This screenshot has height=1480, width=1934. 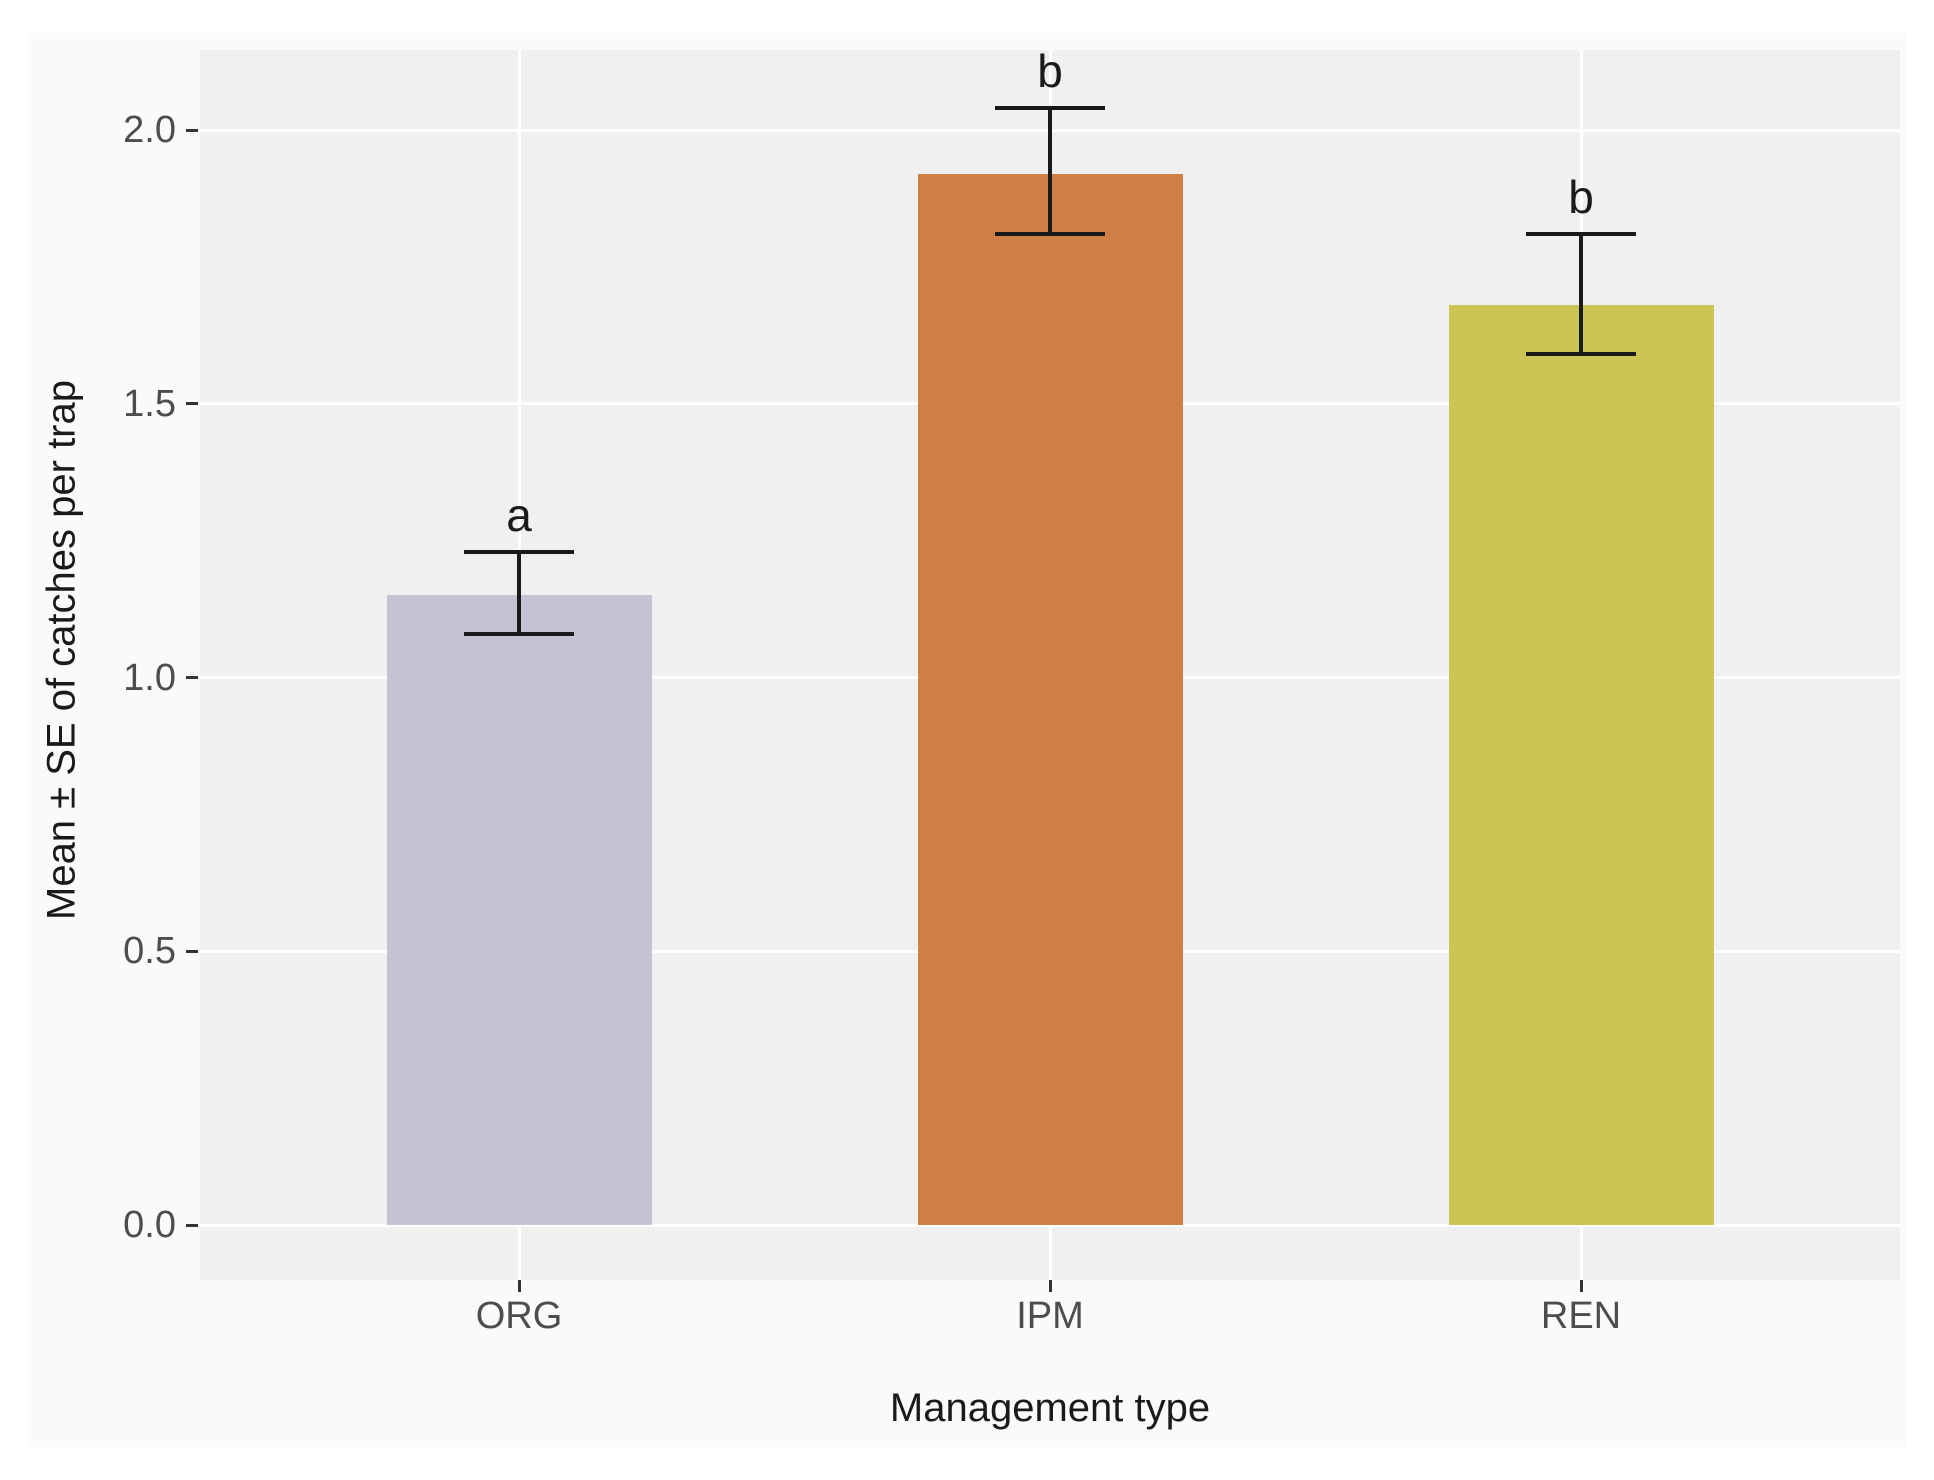 I want to click on y-axis-tick-label: 1.0, so click(x=149, y=677).